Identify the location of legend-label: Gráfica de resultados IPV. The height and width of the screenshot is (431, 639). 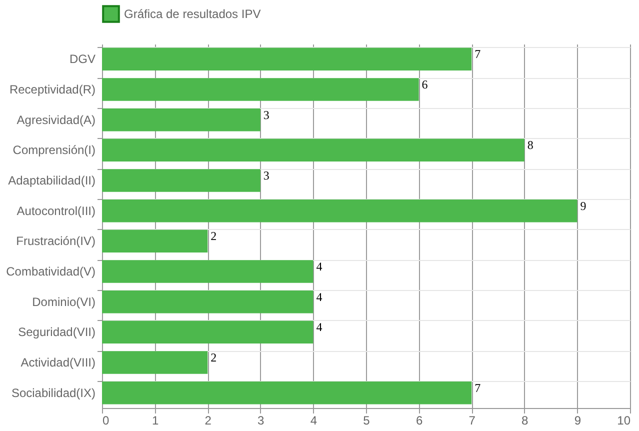
(192, 14).